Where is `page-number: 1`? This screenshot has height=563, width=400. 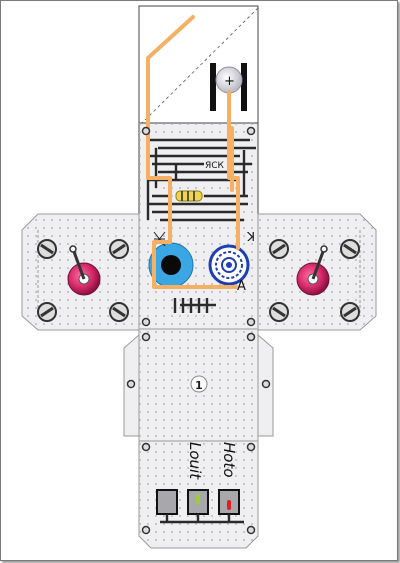
page-number: 1 is located at coordinates (199, 385).